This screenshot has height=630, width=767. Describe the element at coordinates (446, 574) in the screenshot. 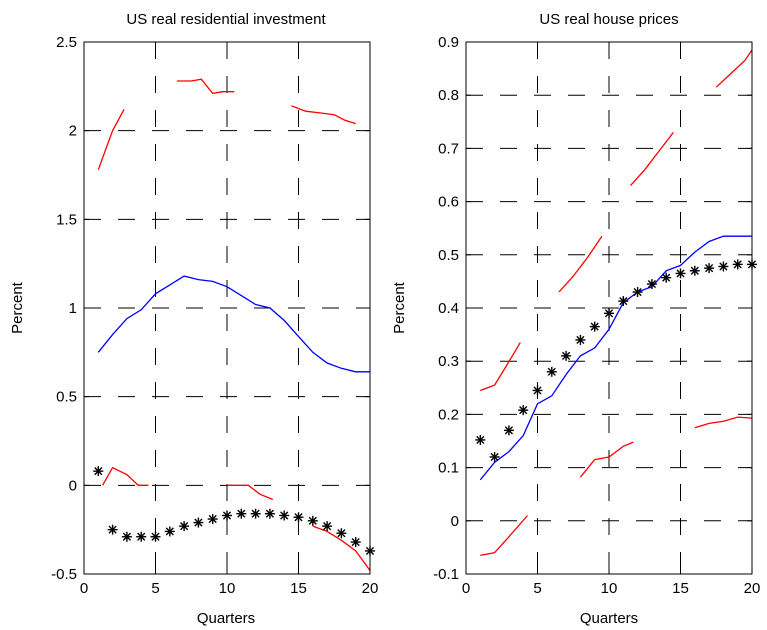

I see `y-tick-label: -0.1` at that location.